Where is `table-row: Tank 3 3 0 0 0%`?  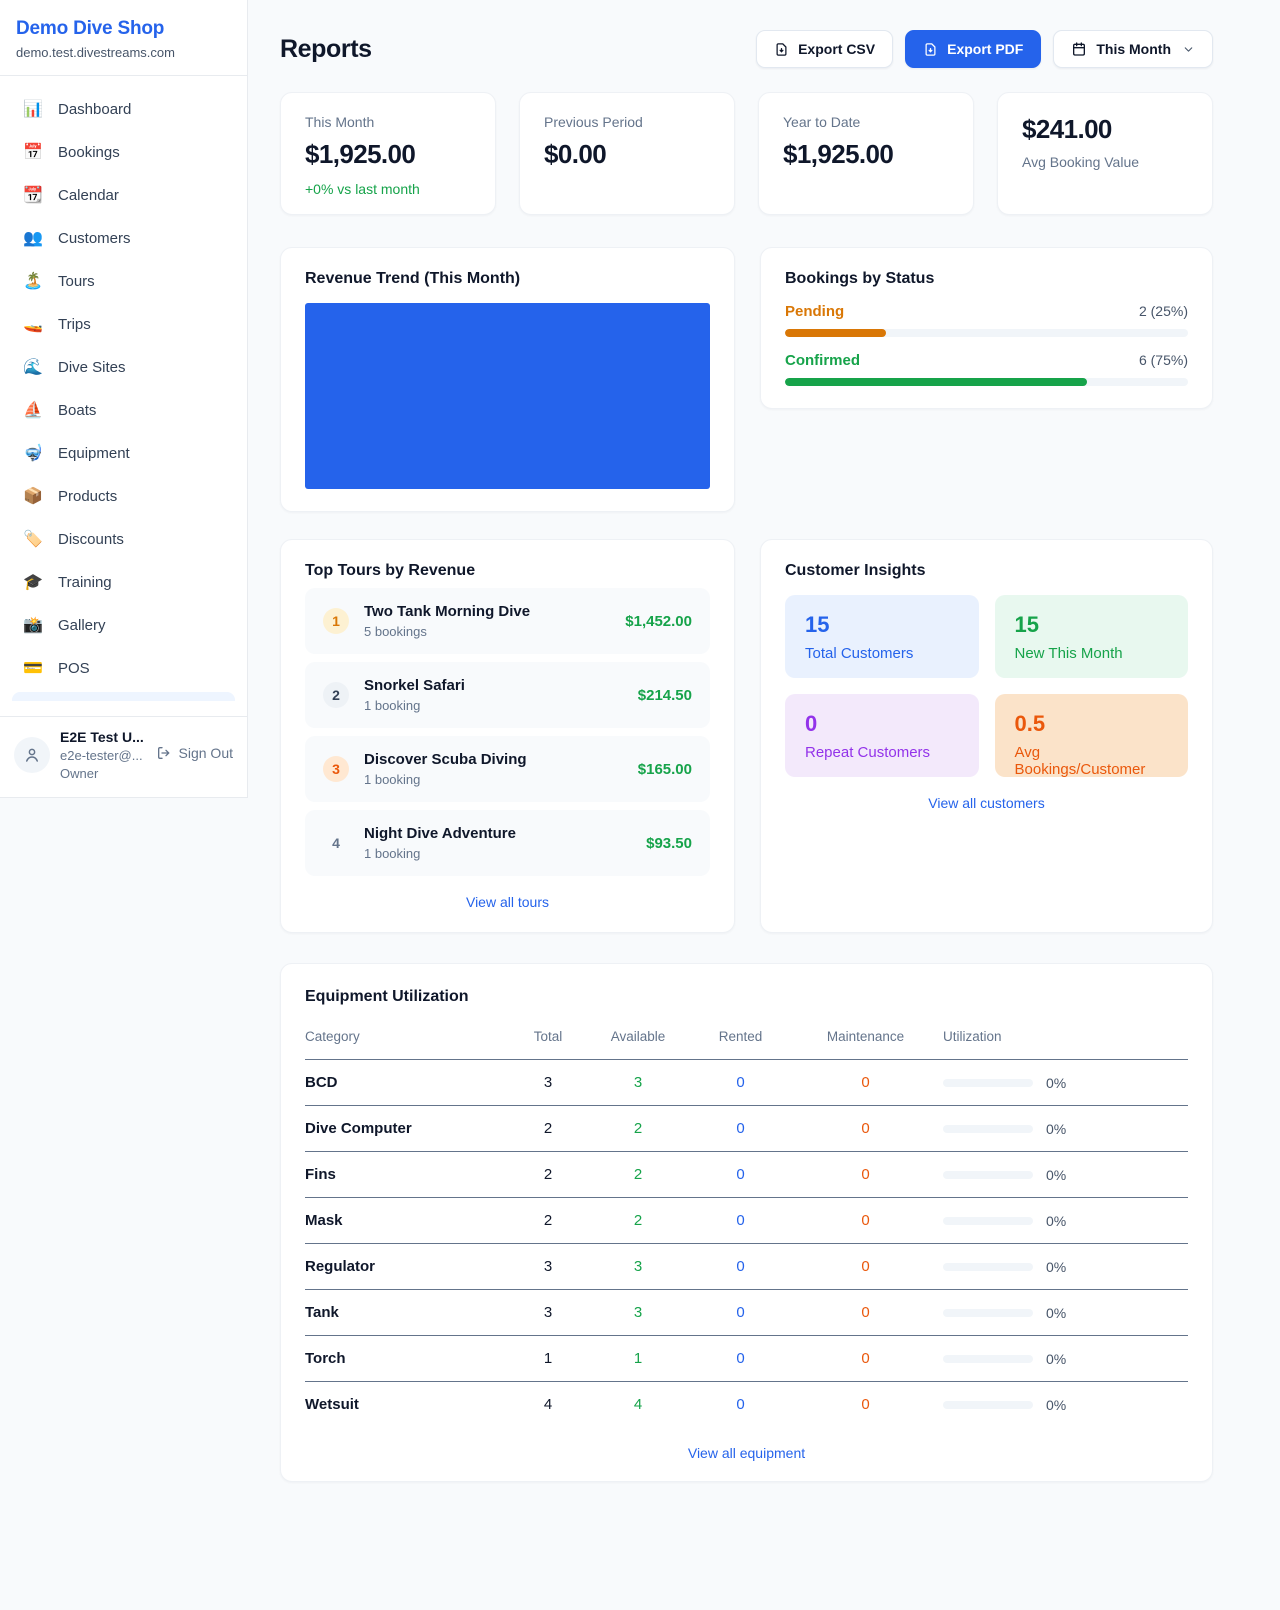
table-row: Tank 3 3 0 0 0% is located at coordinates (746, 1312).